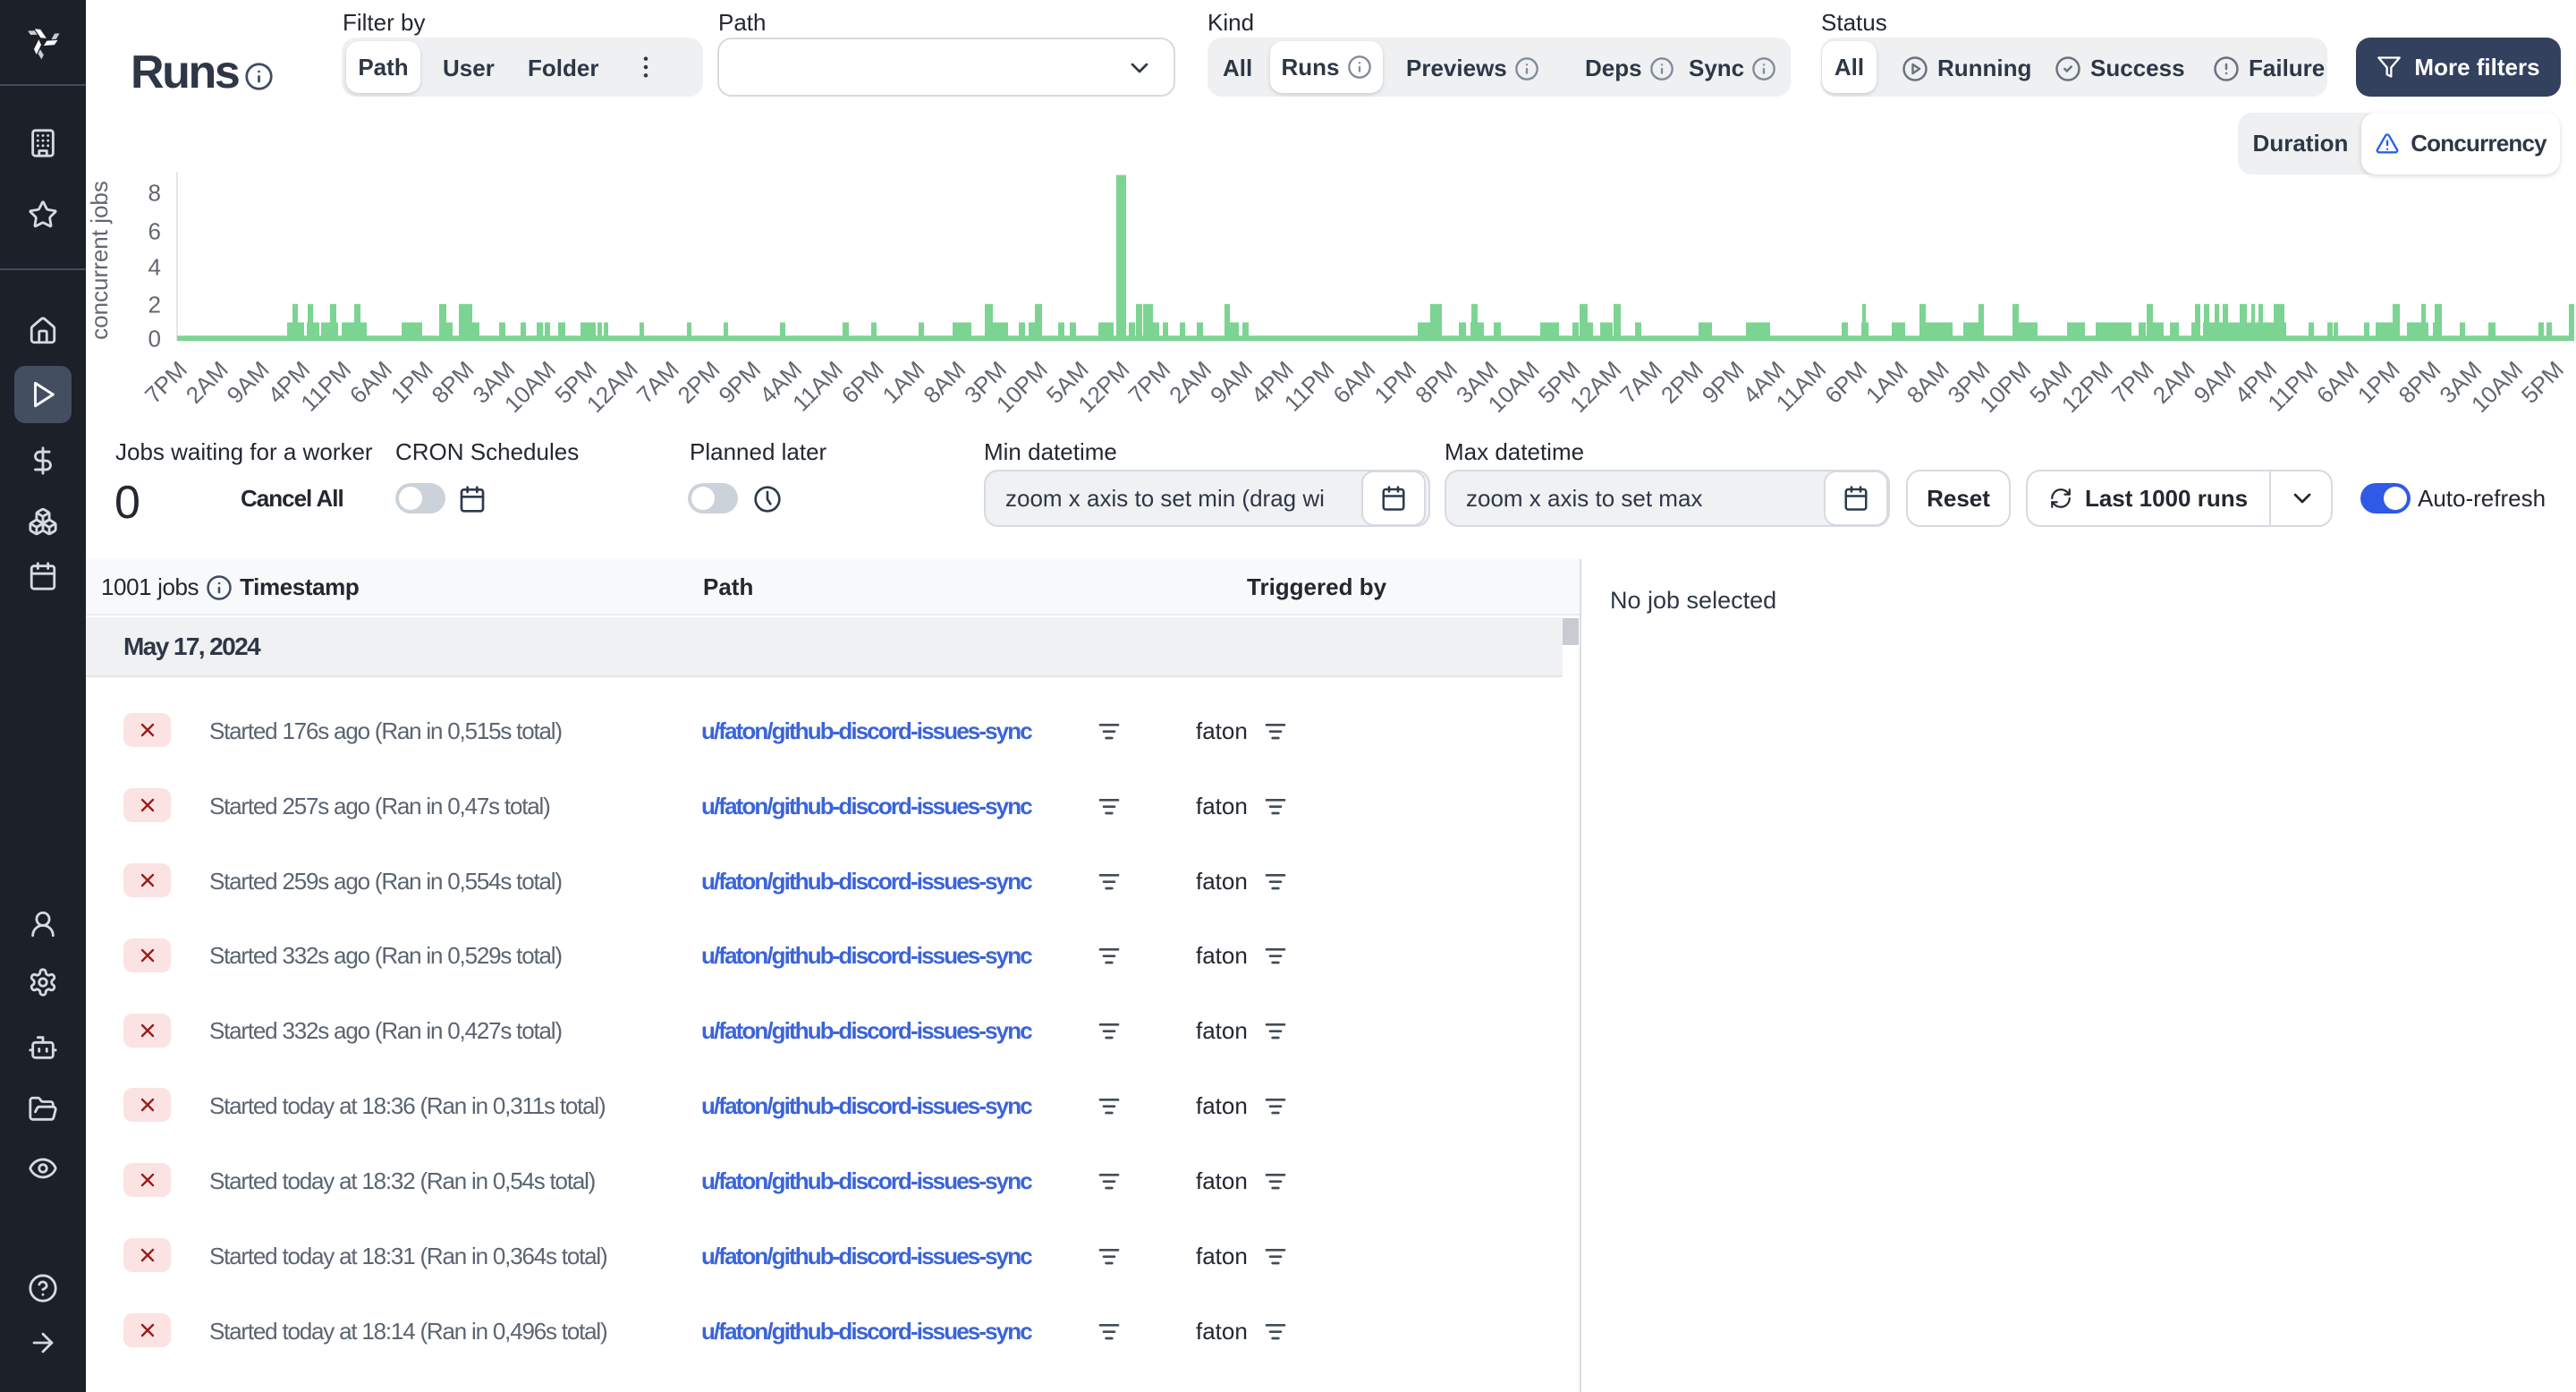 The image size is (2576, 1392). What do you see at coordinates (154, 192) in the screenshot?
I see `svg-text: 8` at bounding box center [154, 192].